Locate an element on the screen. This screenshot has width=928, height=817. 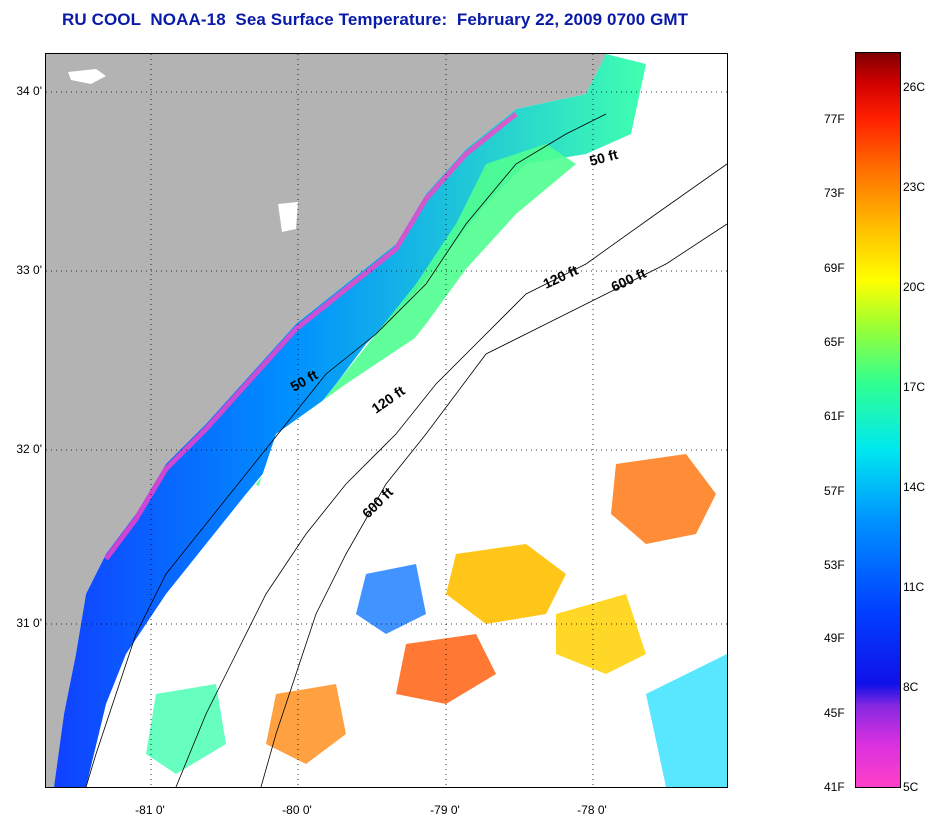
colorbar-f-49: 49F is located at coordinates (834, 638).